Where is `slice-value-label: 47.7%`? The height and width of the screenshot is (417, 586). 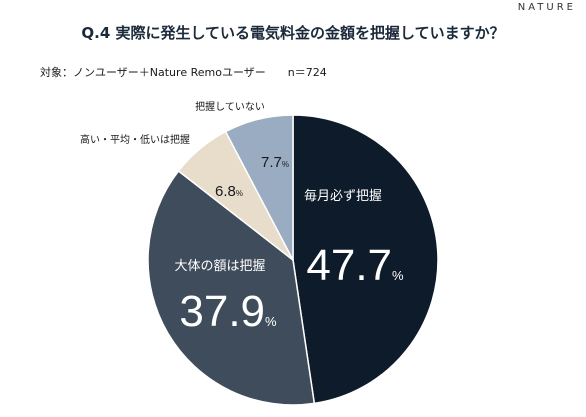 slice-value-label: 47.7% is located at coordinates (355, 265).